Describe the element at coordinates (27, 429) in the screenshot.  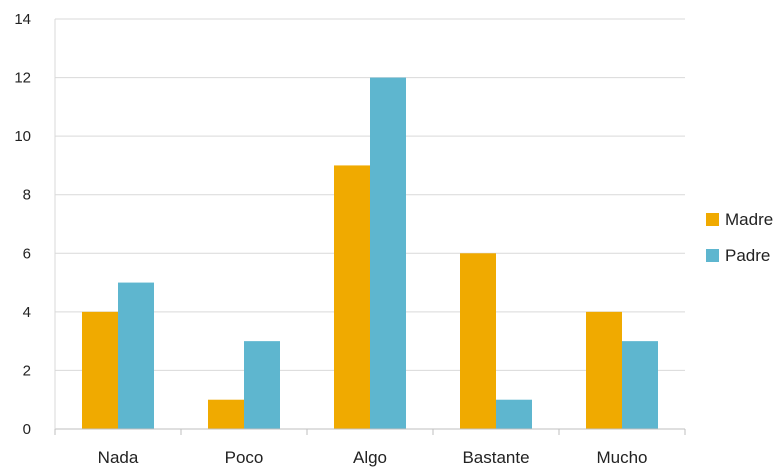
I see `y-tick-label: 0` at that location.